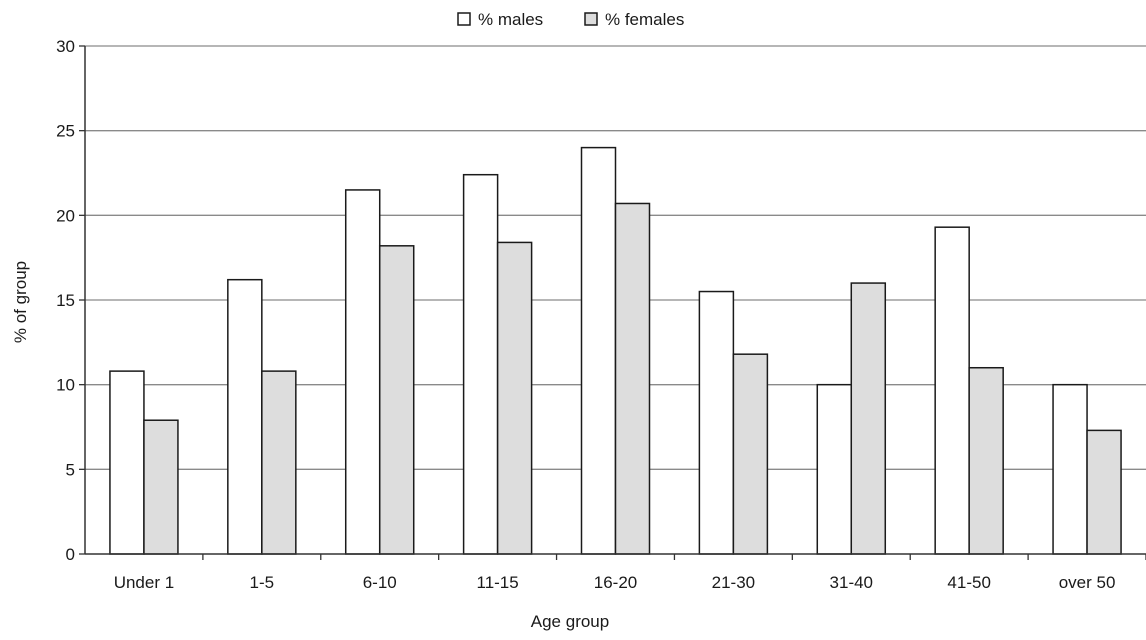  Describe the element at coordinates (851, 582) in the screenshot. I see `x-tick-label: 31-40` at that location.